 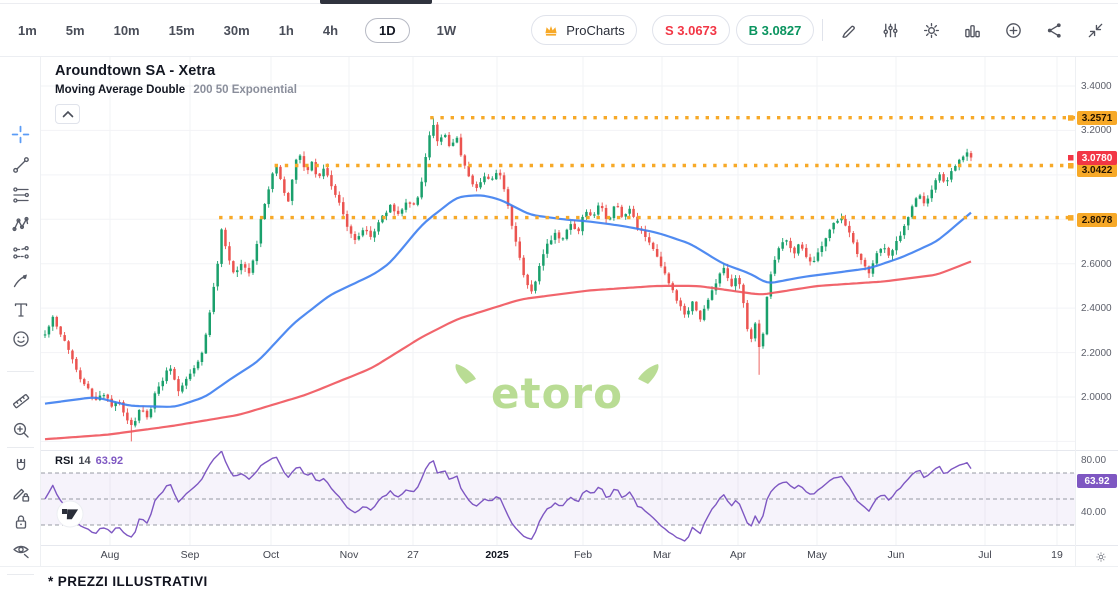 I want to click on illustrative-prices-note: * PREZZI ILLUSTRATIVI, so click(x=128, y=581).